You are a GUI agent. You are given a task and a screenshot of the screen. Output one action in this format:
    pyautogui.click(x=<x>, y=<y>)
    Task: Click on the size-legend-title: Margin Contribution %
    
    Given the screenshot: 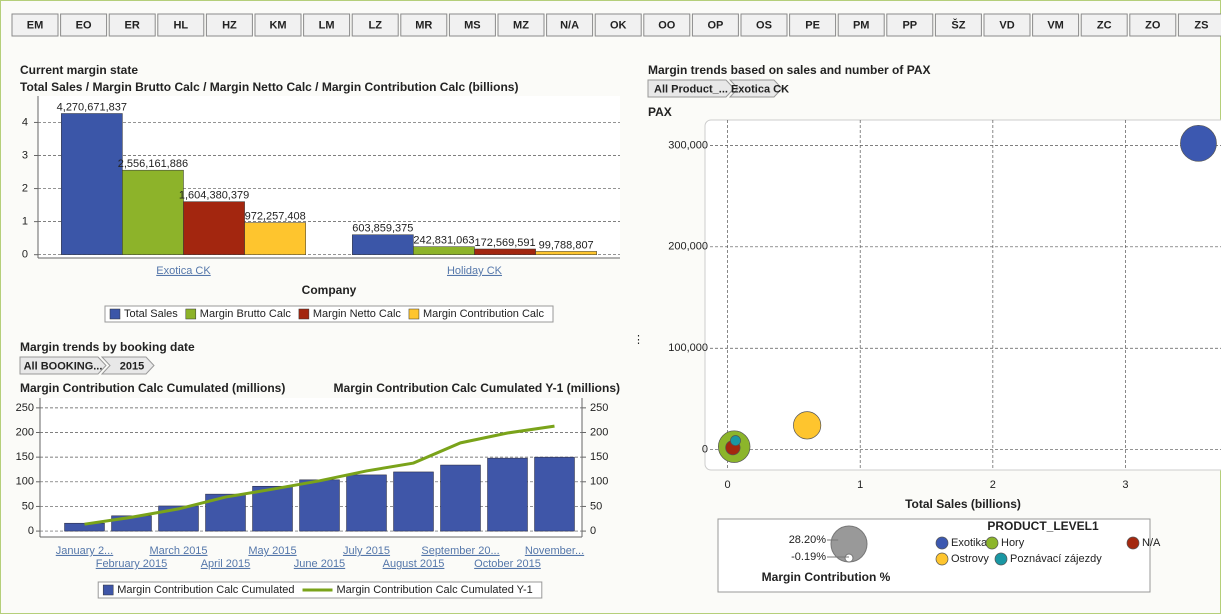 What is the action you would take?
    pyautogui.click(x=826, y=577)
    